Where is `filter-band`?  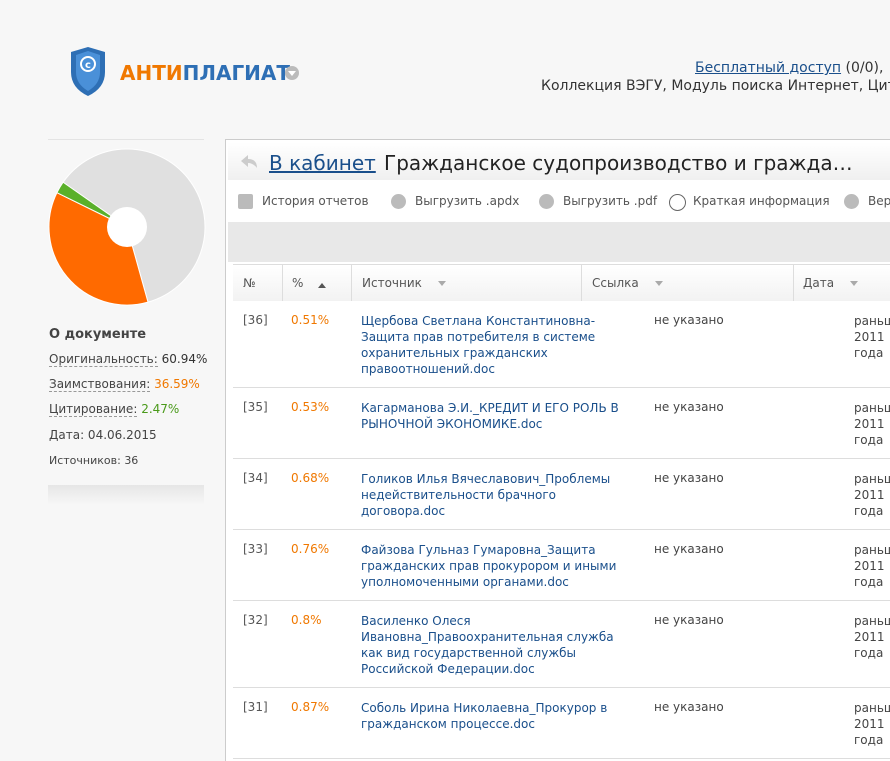
filter-band is located at coordinates (559, 242).